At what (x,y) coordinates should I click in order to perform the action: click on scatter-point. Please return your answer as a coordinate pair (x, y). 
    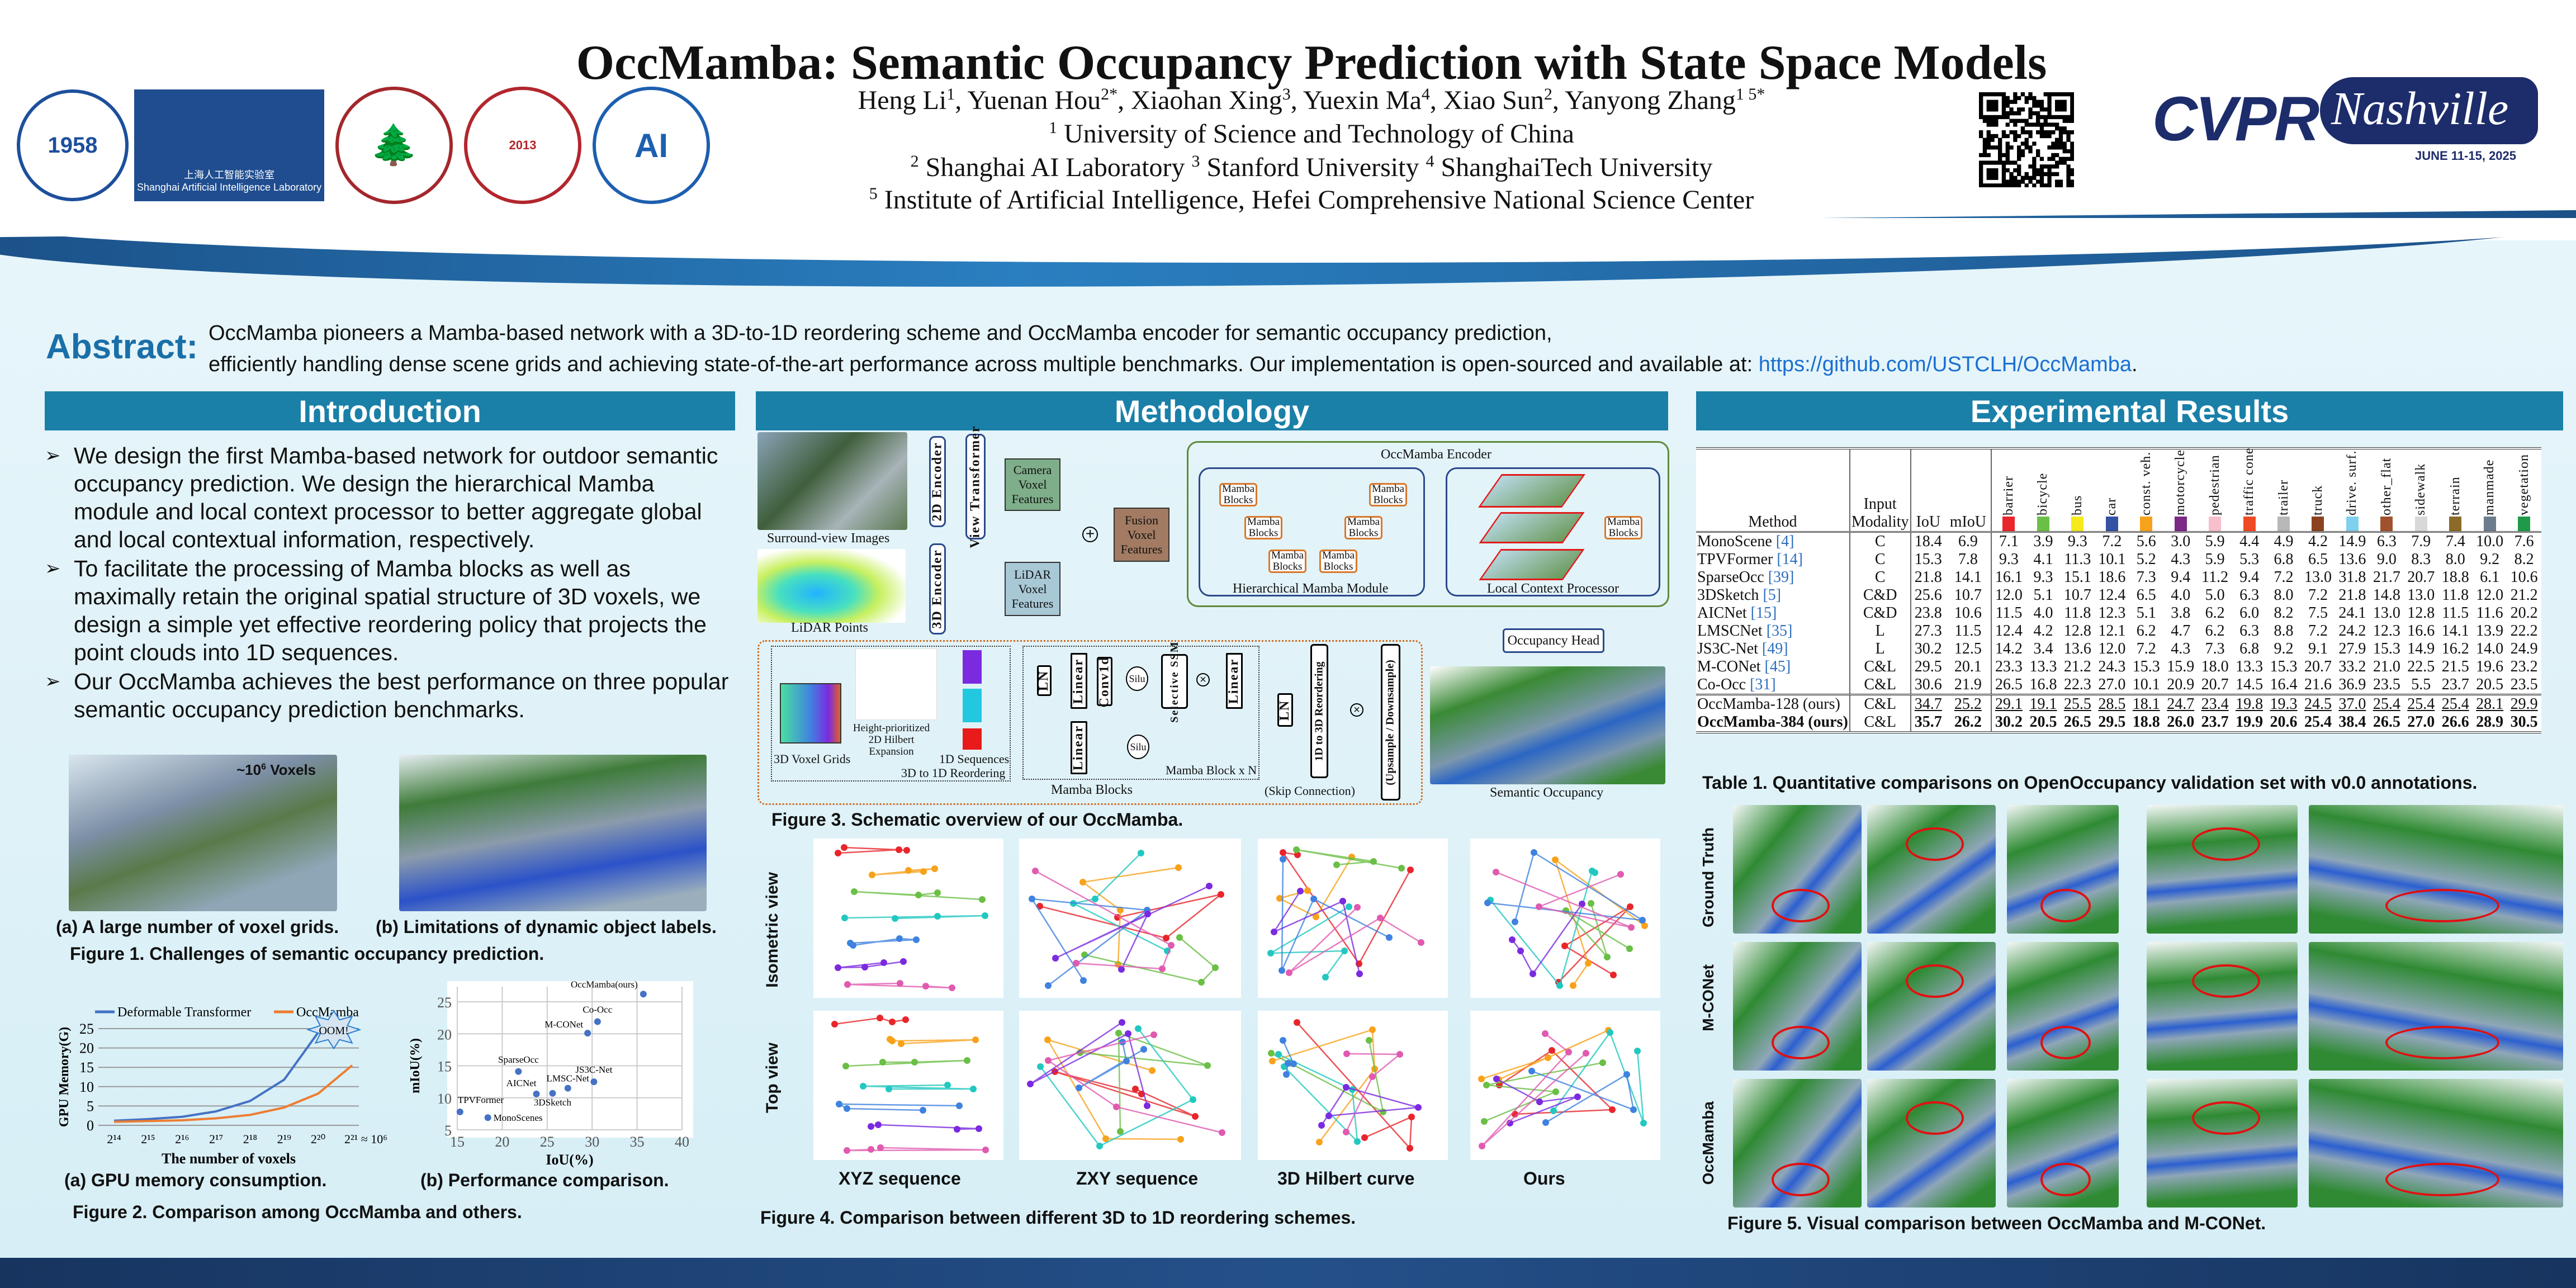
    Looking at the image, I should click on (487, 1117).